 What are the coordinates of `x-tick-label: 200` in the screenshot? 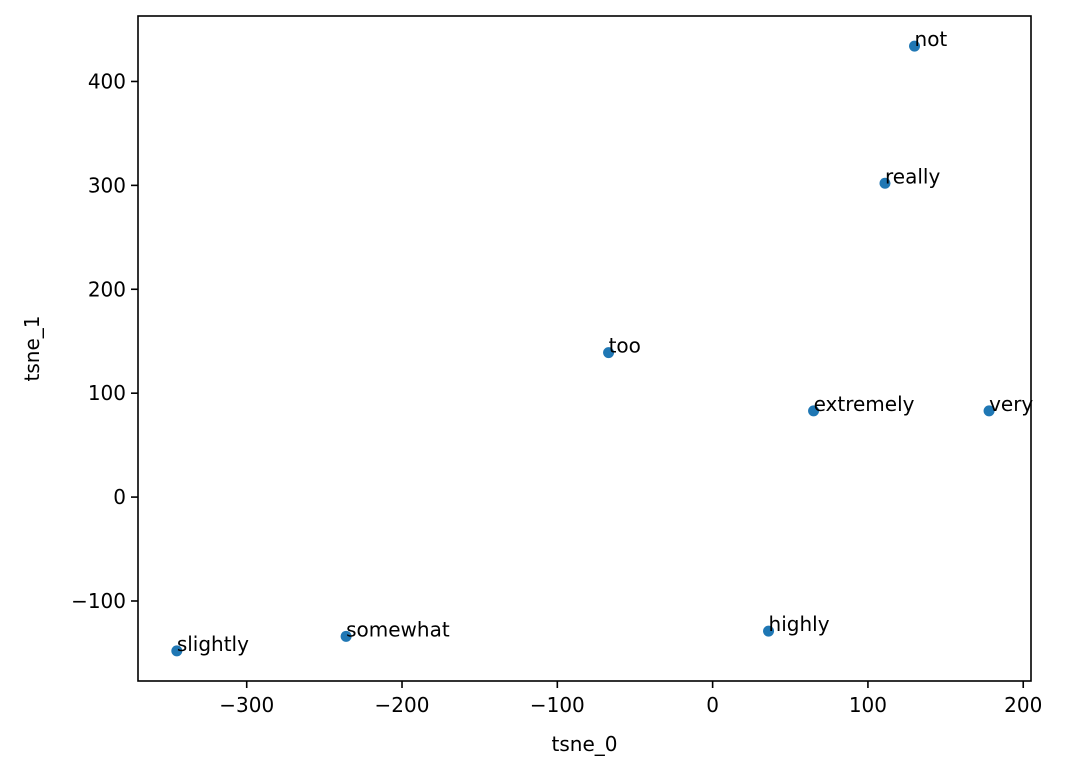 It's located at (1023, 705).